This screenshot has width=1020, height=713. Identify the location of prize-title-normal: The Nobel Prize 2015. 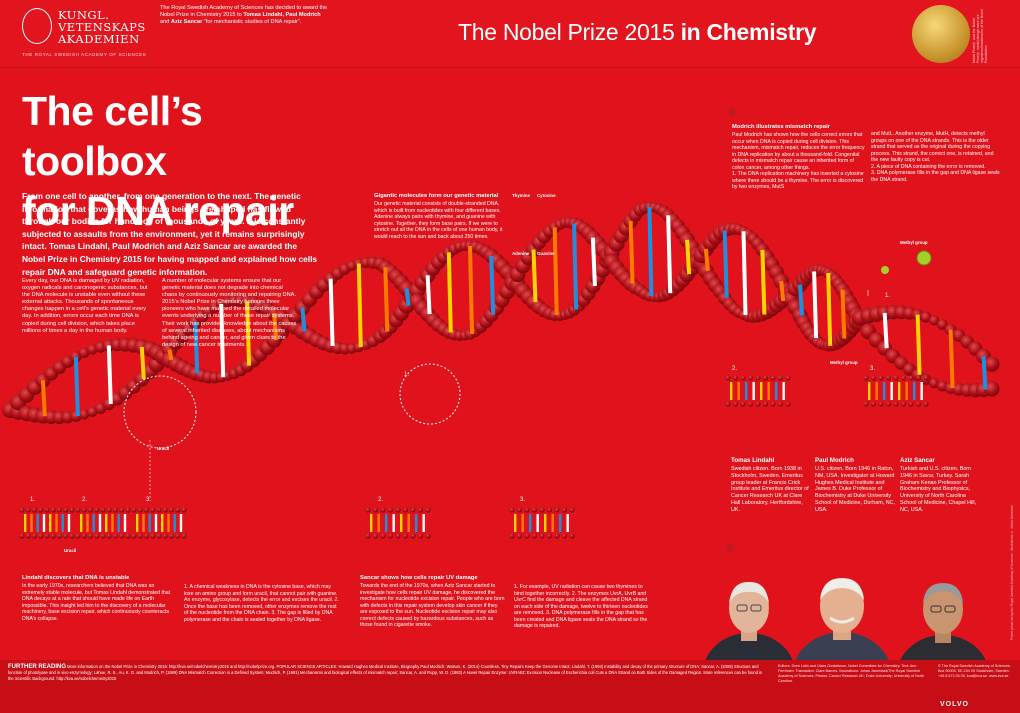
(566, 32).